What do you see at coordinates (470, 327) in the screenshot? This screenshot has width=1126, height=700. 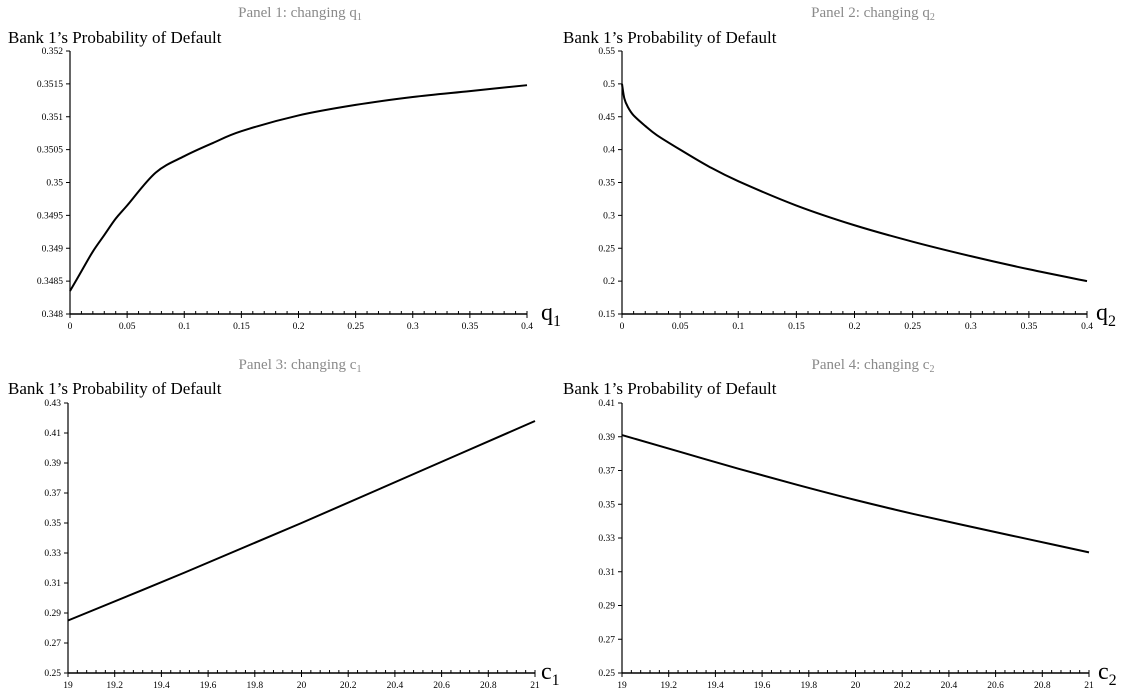 I see `panel-1-x-tick-label: 0.35` at bounding box center [470, 327].